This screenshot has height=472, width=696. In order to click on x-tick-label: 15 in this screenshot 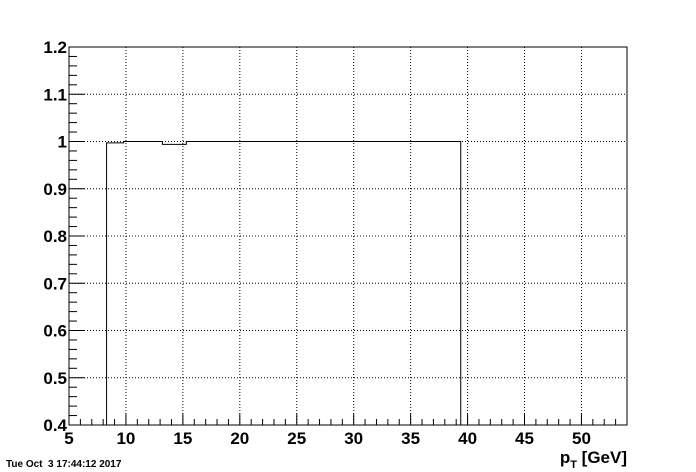, I will do `click(182, 438)`.